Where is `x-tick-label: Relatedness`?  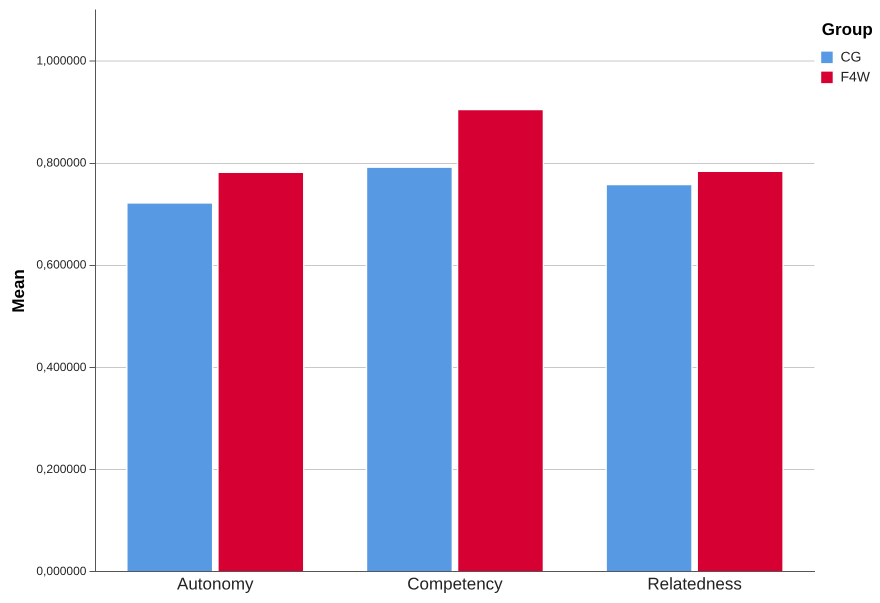 x-tick-label: Relatedness is located at coordinates (694, 584).